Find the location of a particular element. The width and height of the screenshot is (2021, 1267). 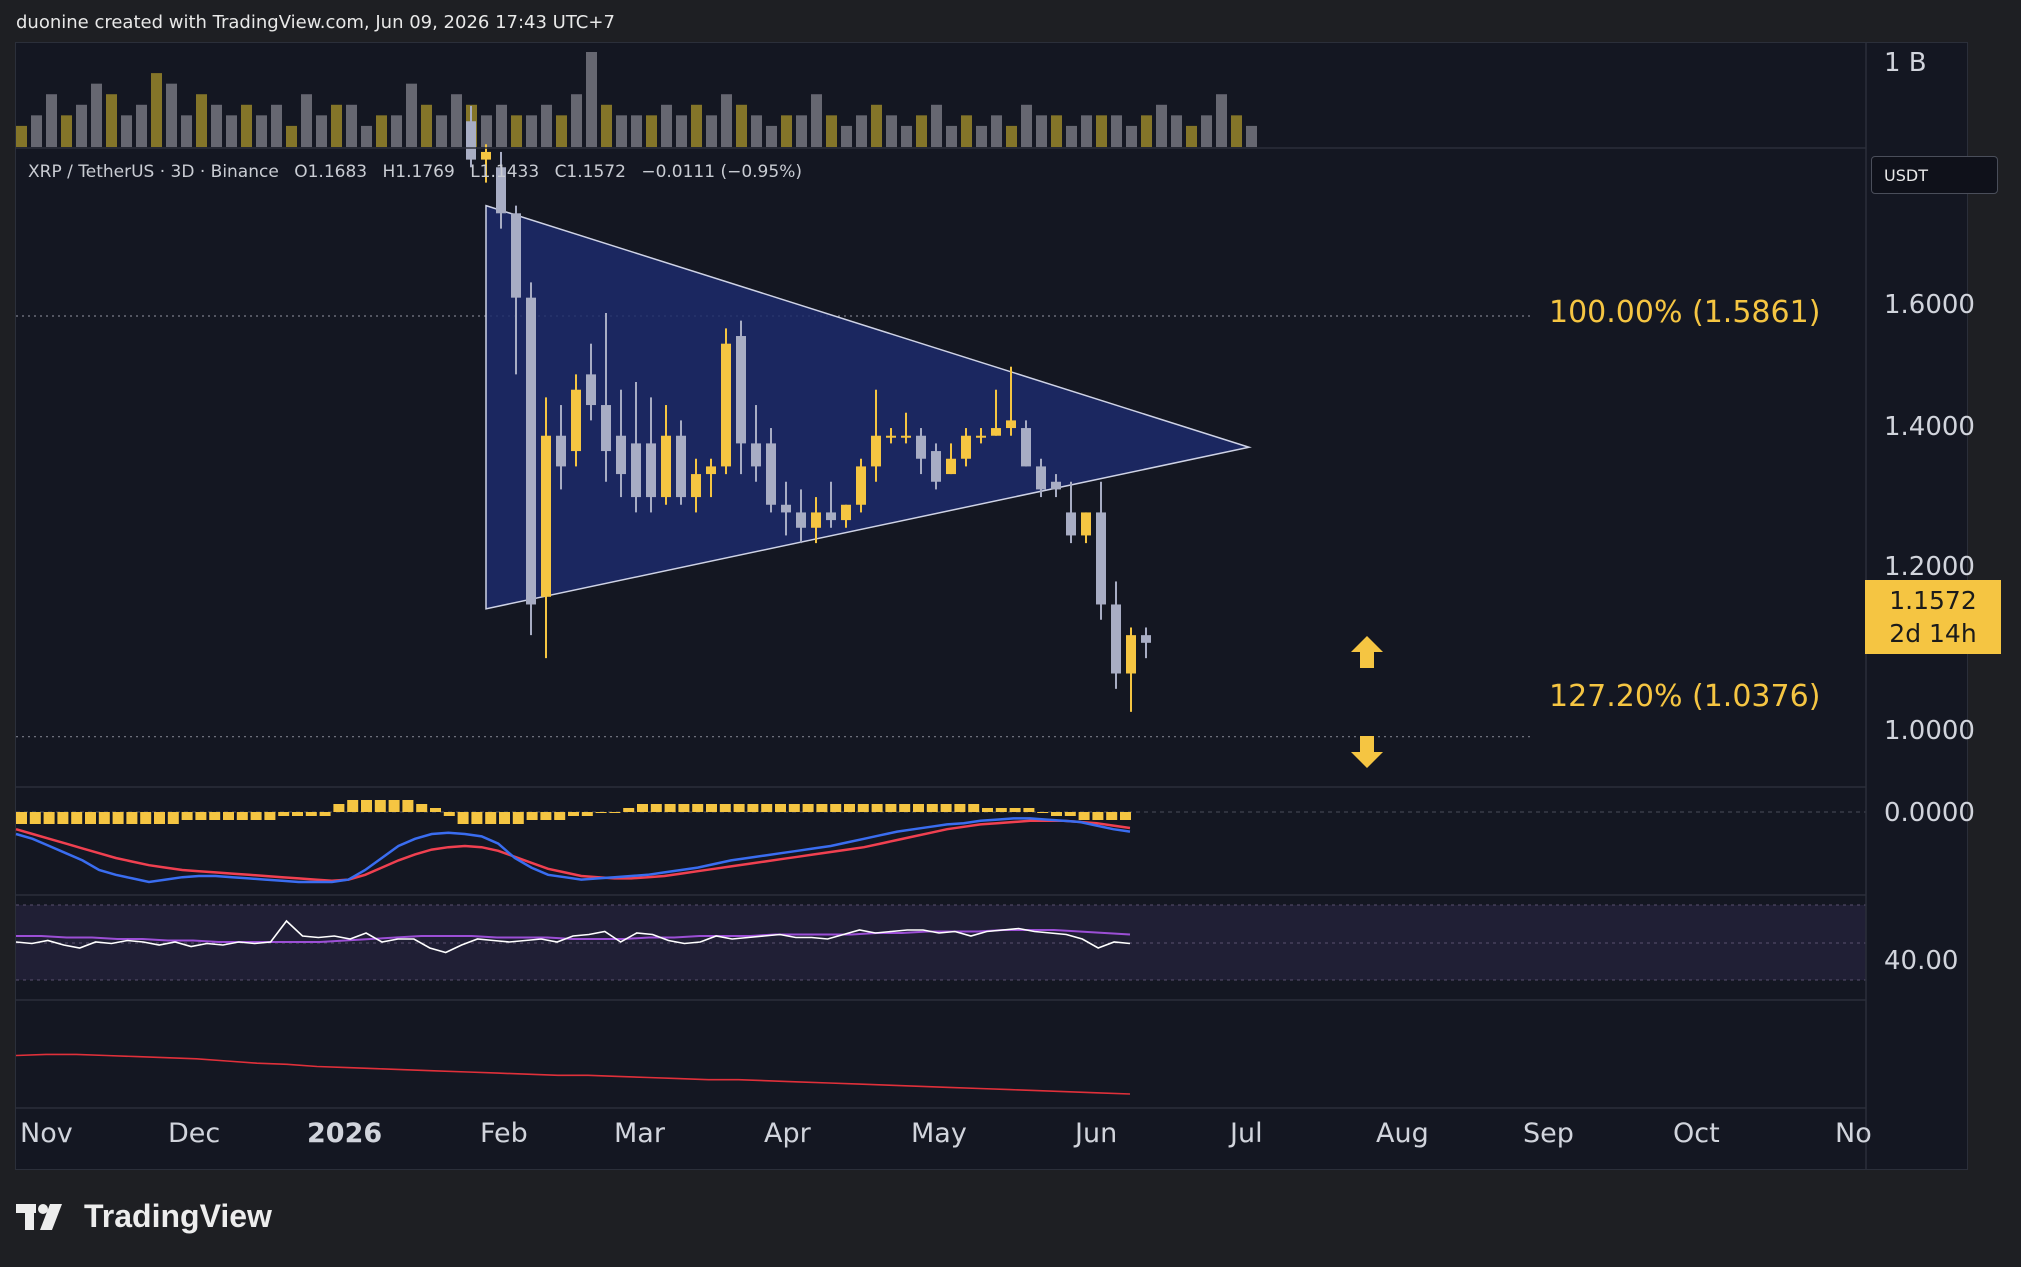

tradingview-logo-icon is located at coordinates (39, 1216).